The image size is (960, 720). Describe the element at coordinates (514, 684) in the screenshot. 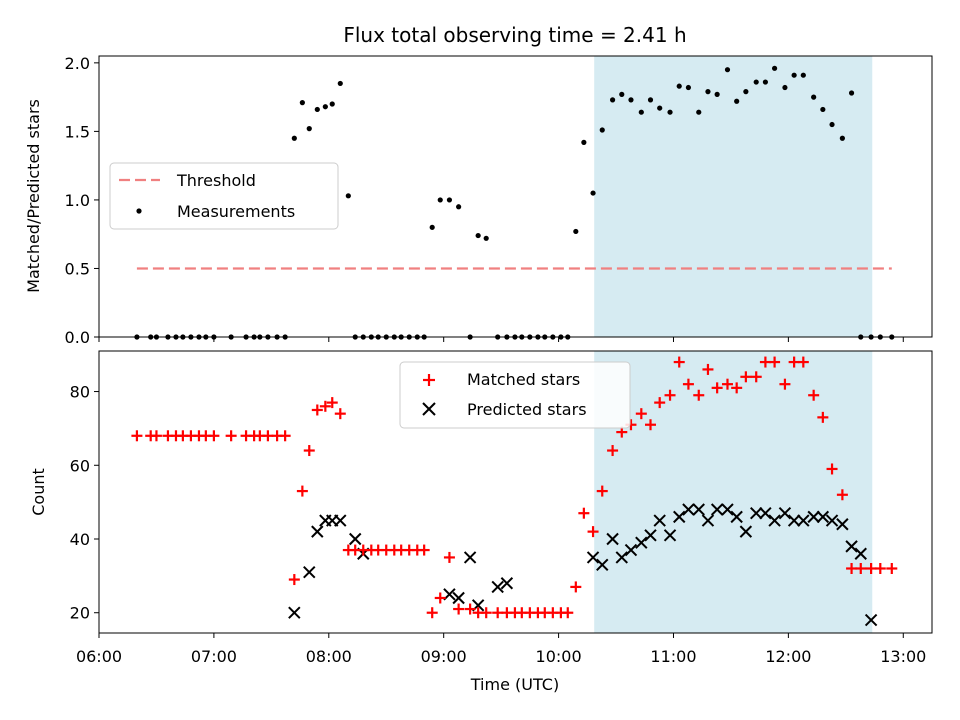

I see `x-axis-label: Time (UTC)` at that location.